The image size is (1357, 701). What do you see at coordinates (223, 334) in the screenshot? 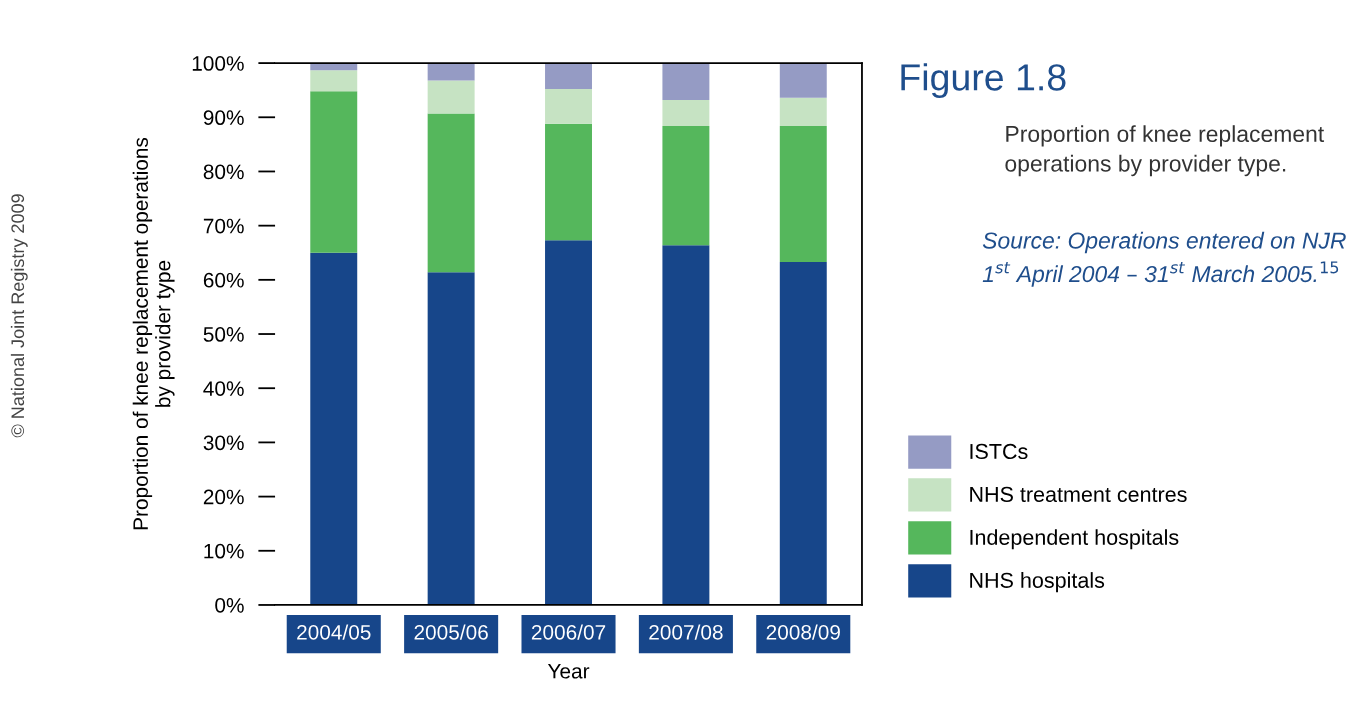
I see `y-tick-label: 50%` at bounding box center [223, 334].